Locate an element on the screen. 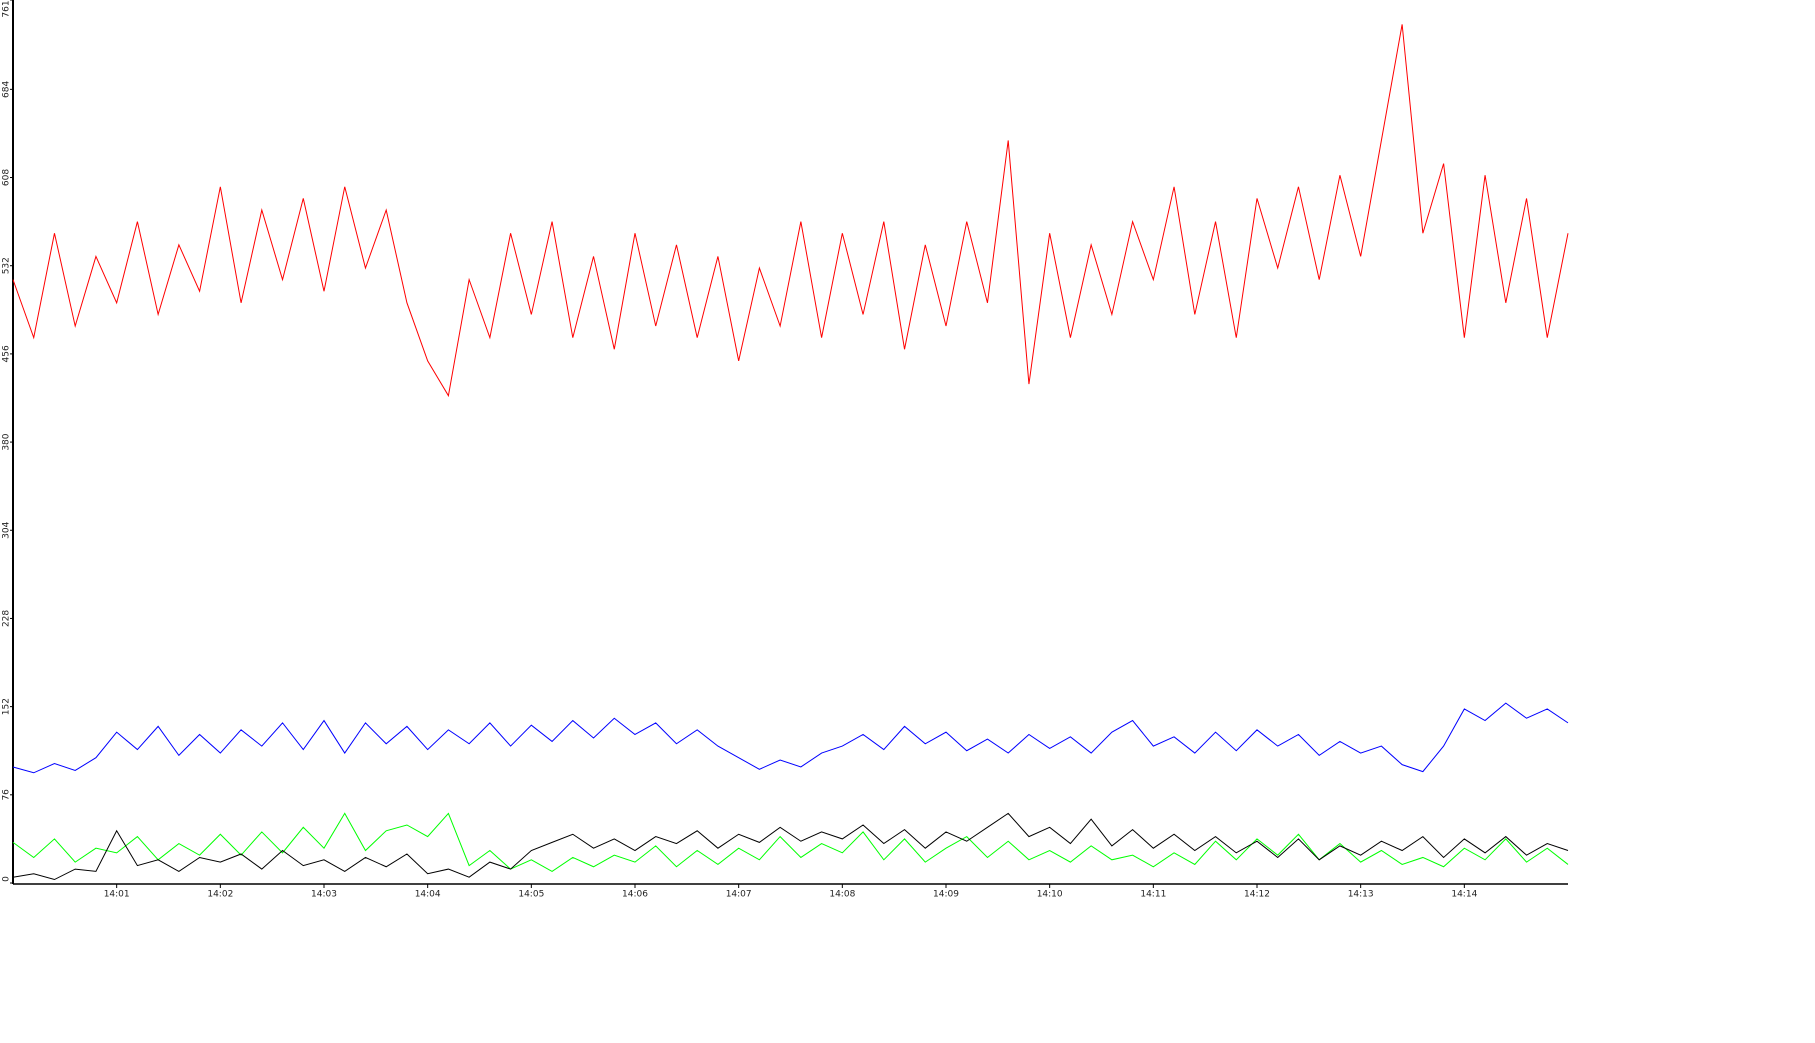  x-tick-label: 14:10 is located at coordinates (1050, 895).